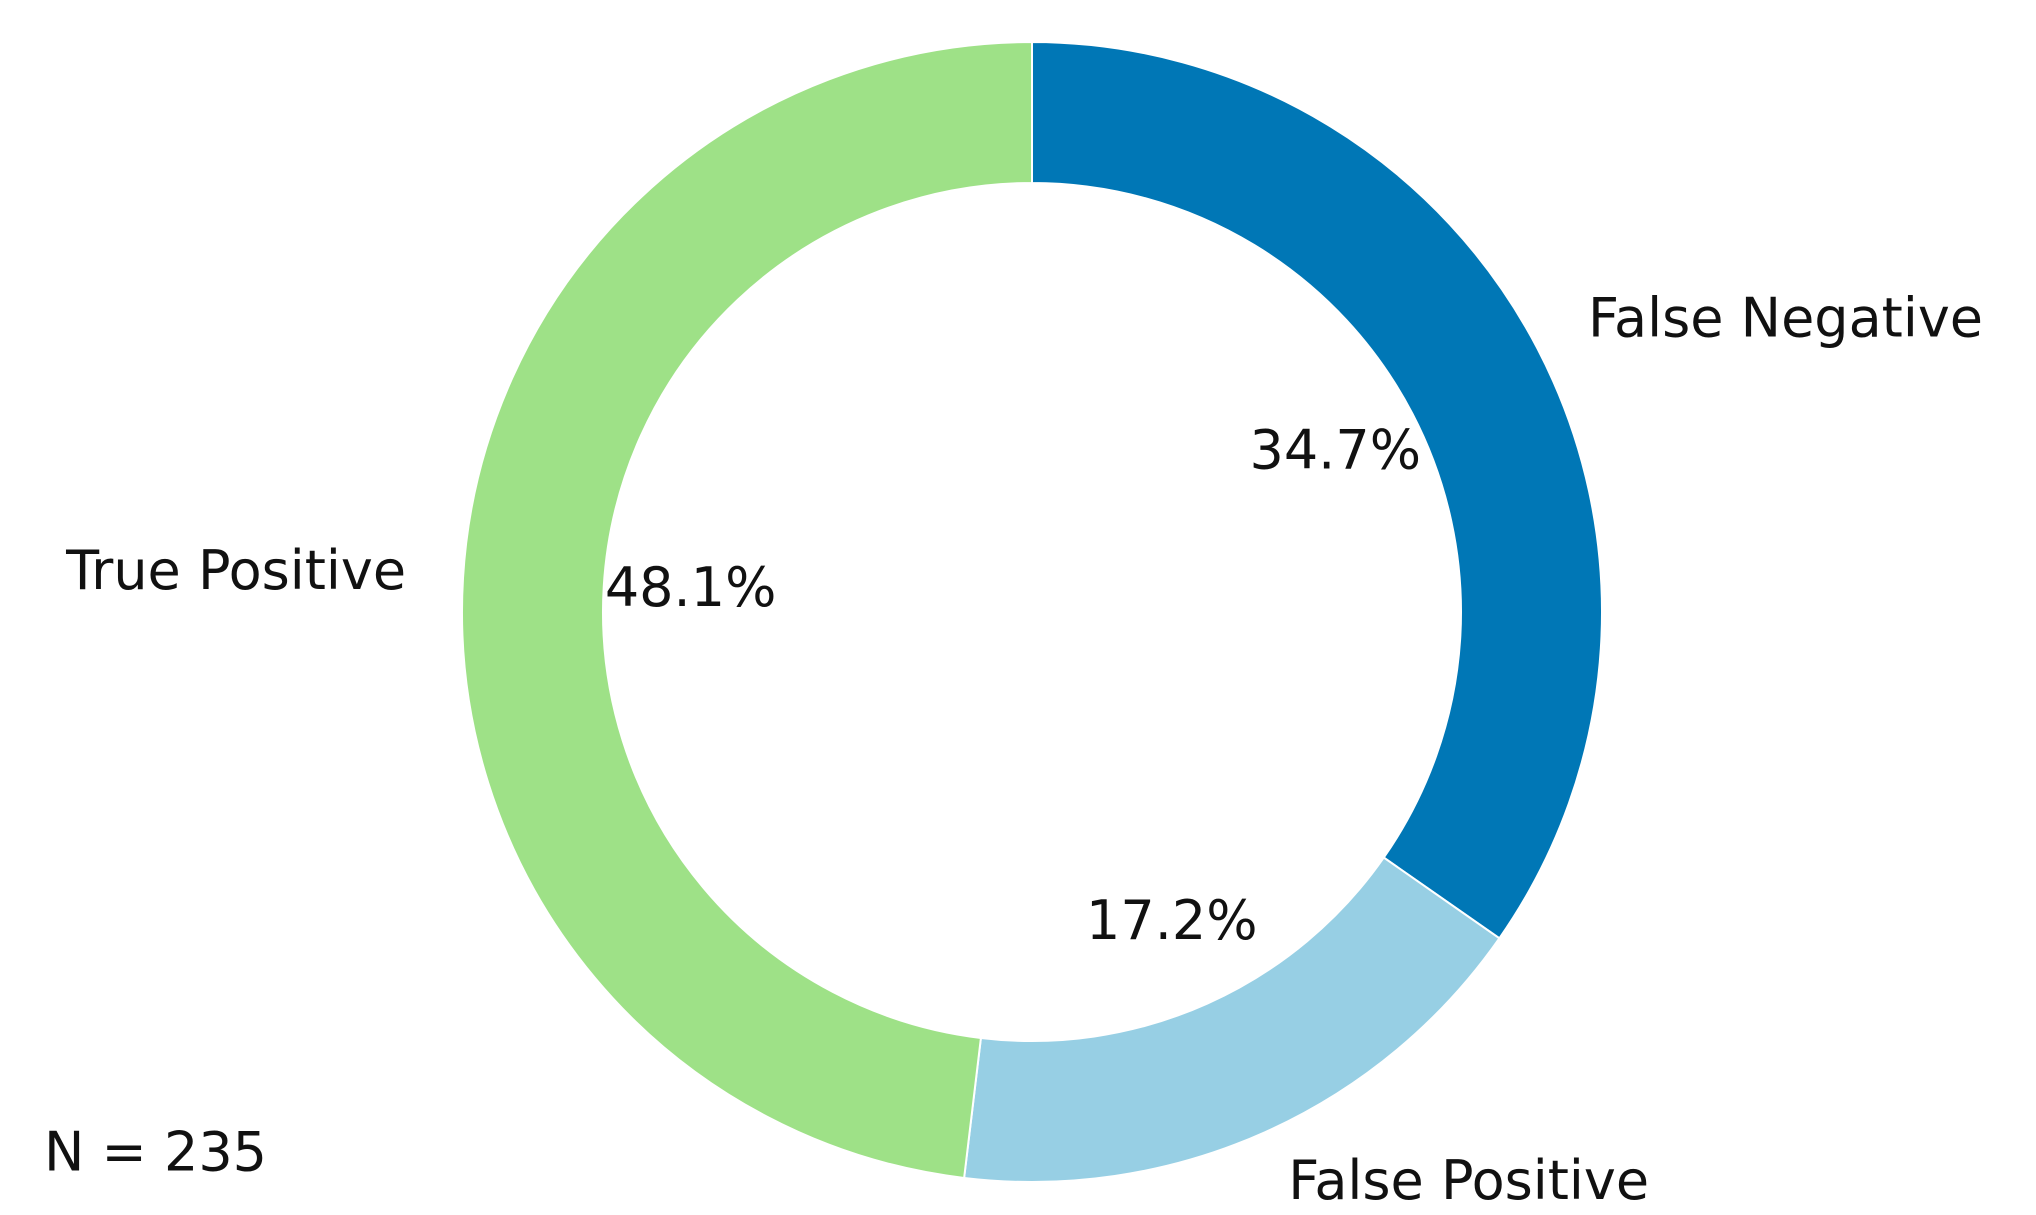  What do you see at coordinates (1335, 450) in the screenshot?
I see `value-label: 34.7%` at bounding box center [1335, 450].